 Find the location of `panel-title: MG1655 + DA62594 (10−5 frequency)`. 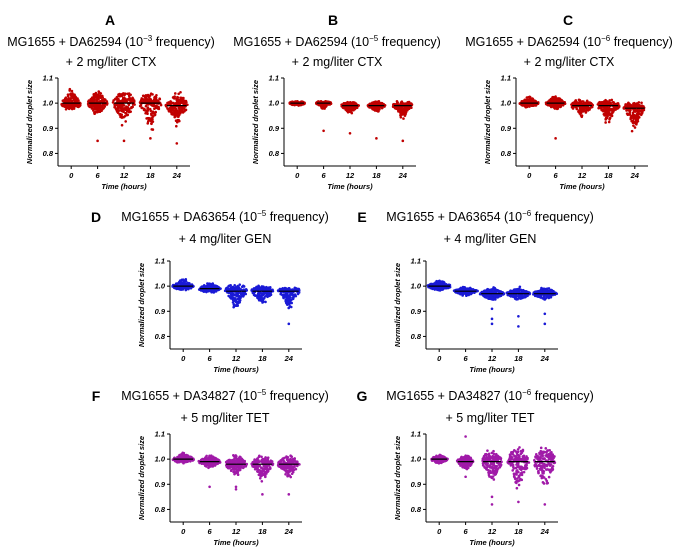

panel-title: MG1655 + DA62594 (10−5 frequency) is located at coordinates (337, 41).